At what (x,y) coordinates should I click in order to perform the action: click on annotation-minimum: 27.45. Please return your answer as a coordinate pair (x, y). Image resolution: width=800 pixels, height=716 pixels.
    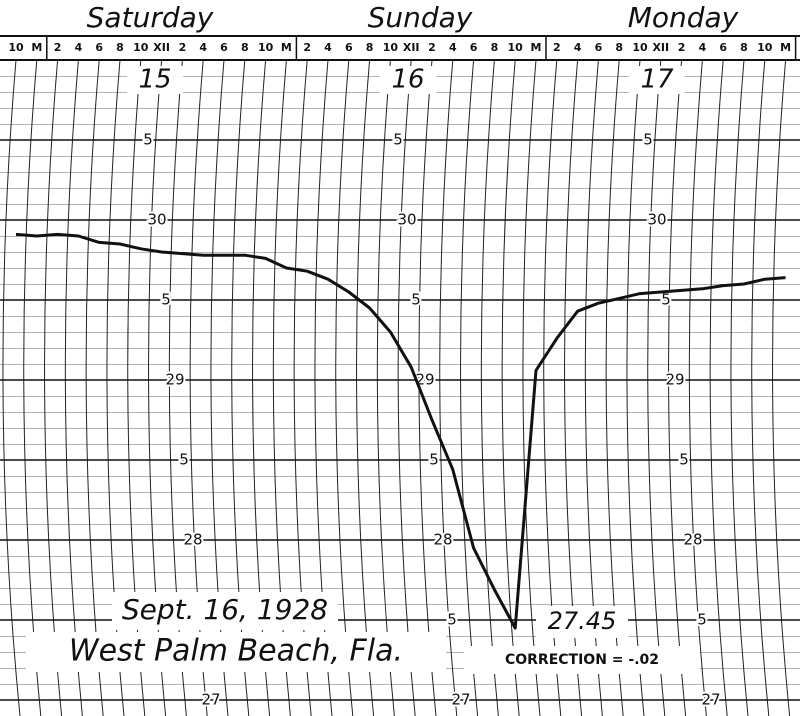
    Looking at the image, I should click on (582, 621).